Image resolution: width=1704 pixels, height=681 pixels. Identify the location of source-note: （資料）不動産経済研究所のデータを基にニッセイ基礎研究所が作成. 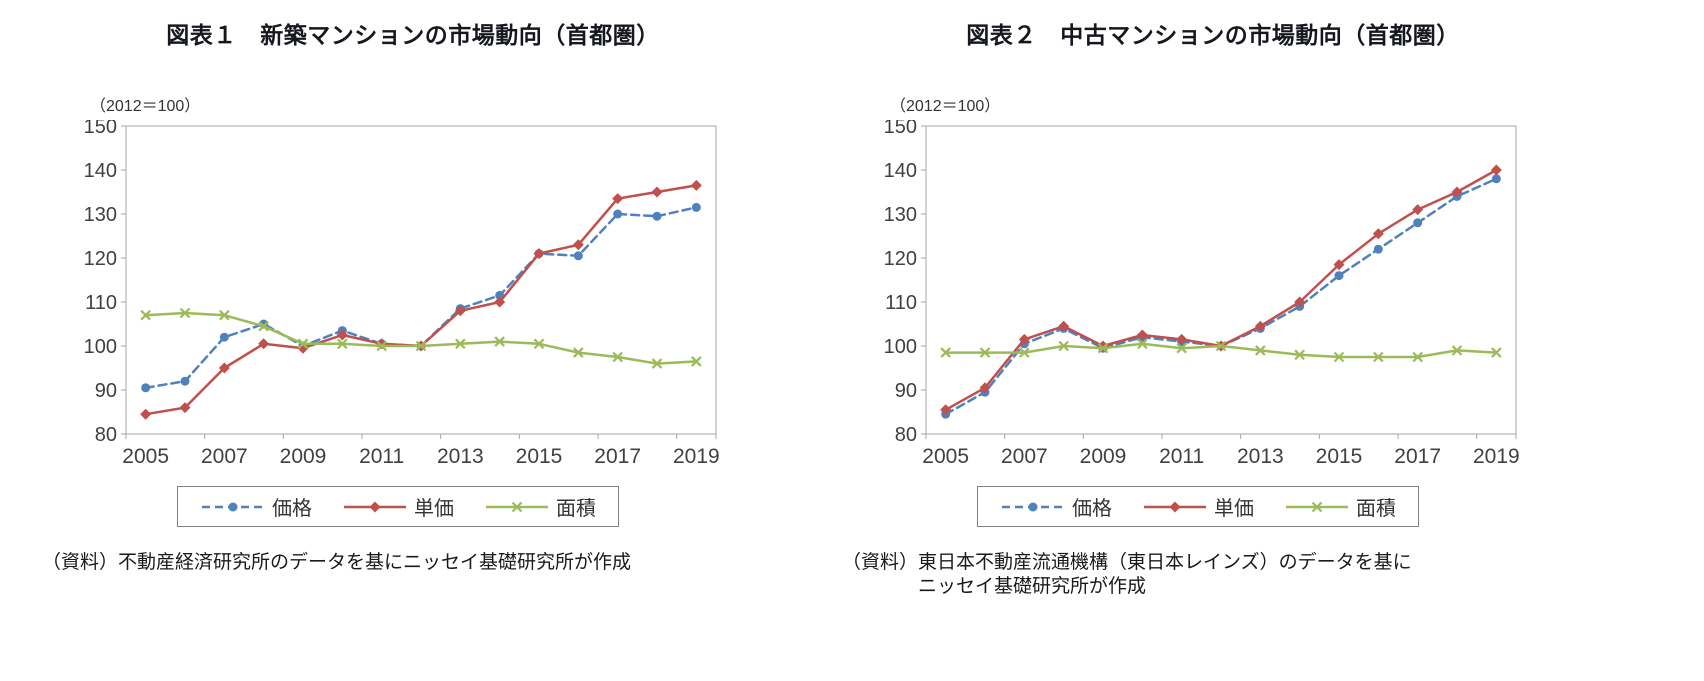
(420, 563).